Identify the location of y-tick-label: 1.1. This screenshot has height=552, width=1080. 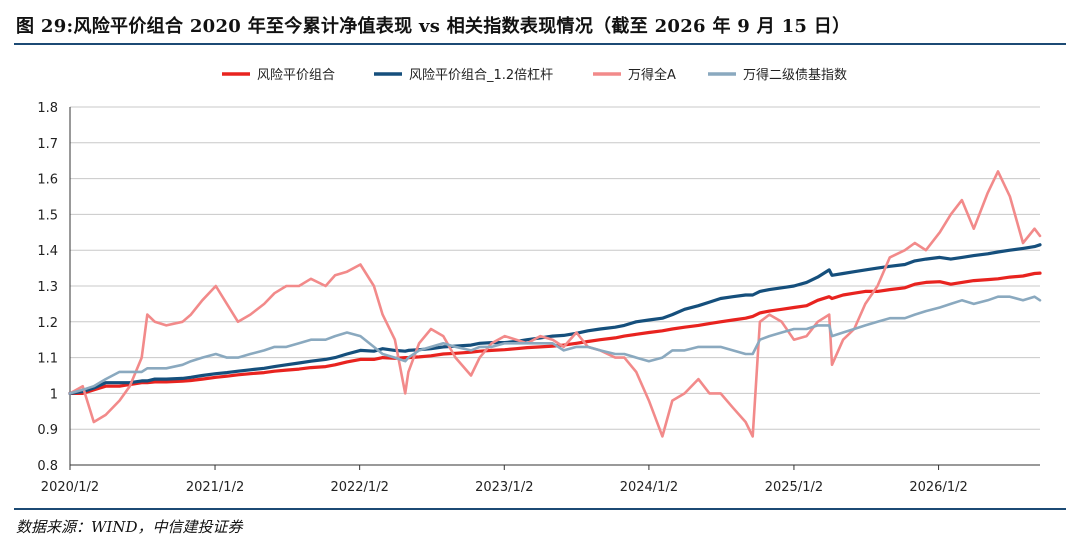
(47, 359).